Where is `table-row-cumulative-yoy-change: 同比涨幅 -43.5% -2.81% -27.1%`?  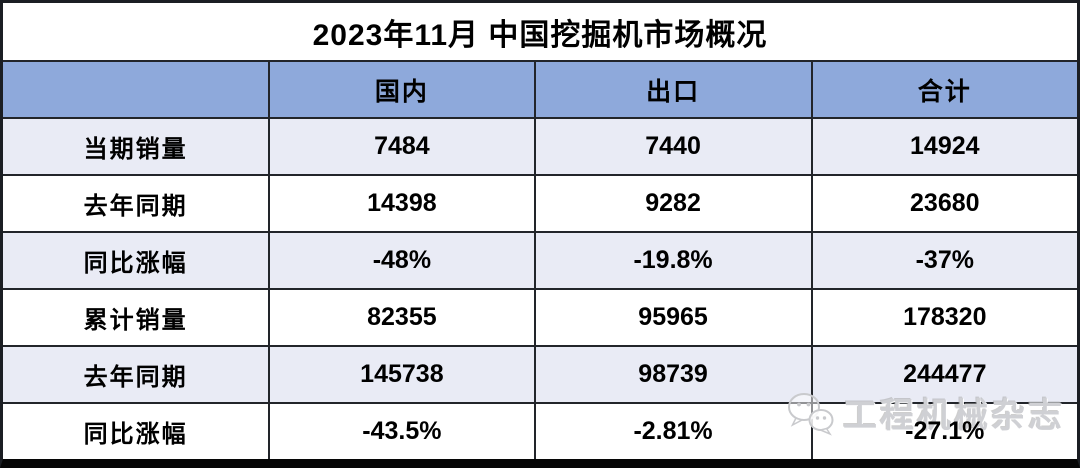 table-row-cumulative-yoy-change: 同比涨幅 -43.5% -2.81% -27.1% is located at coordinates (540, 430).